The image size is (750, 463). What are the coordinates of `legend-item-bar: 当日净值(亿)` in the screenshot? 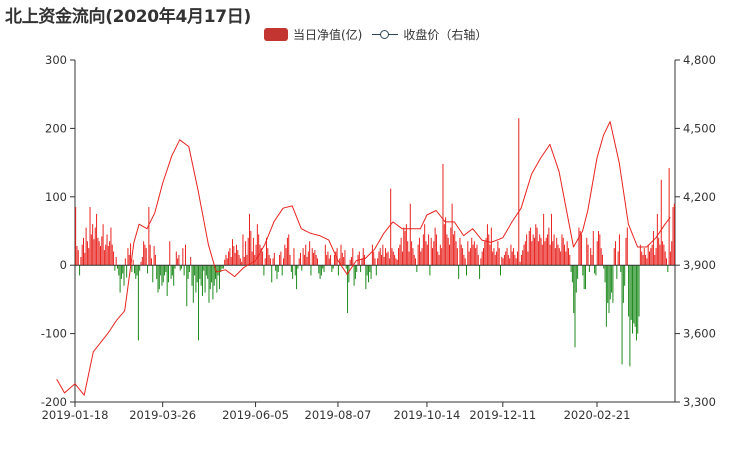 It's located at (313, 34).